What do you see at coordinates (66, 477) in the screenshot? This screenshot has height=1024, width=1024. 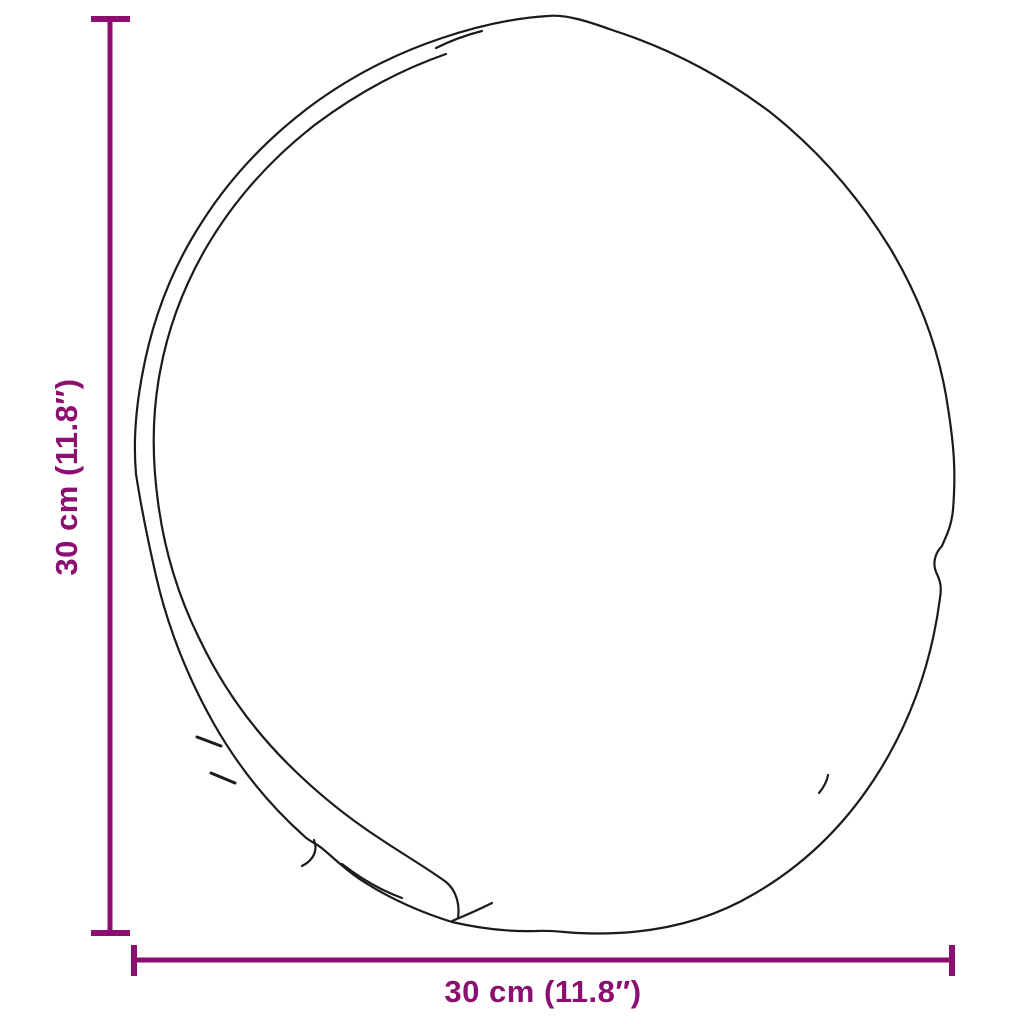 I see `vertical-dimension-label: 30 cm (11.8″)` at bounding box center [66, 477].